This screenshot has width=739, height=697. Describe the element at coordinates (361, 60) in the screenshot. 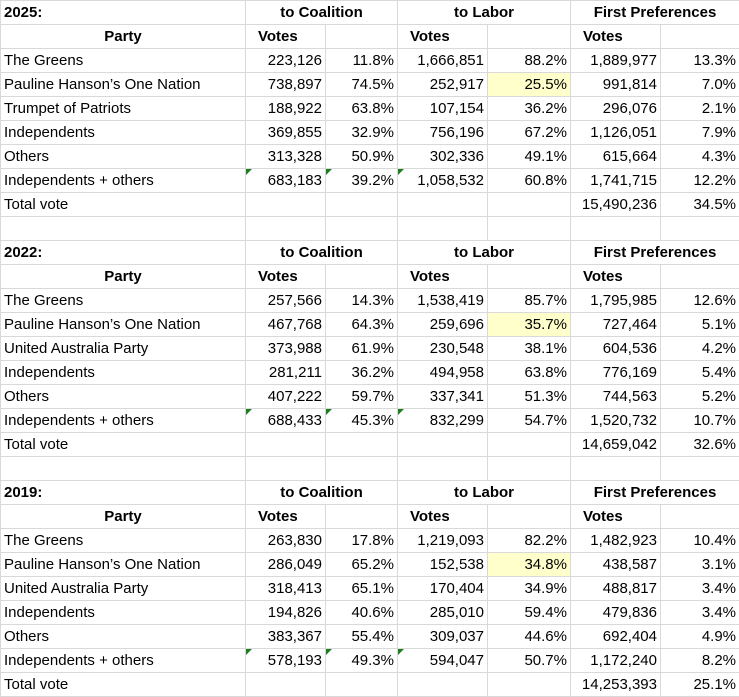

I see `value-cell: 11.8%` at that location.